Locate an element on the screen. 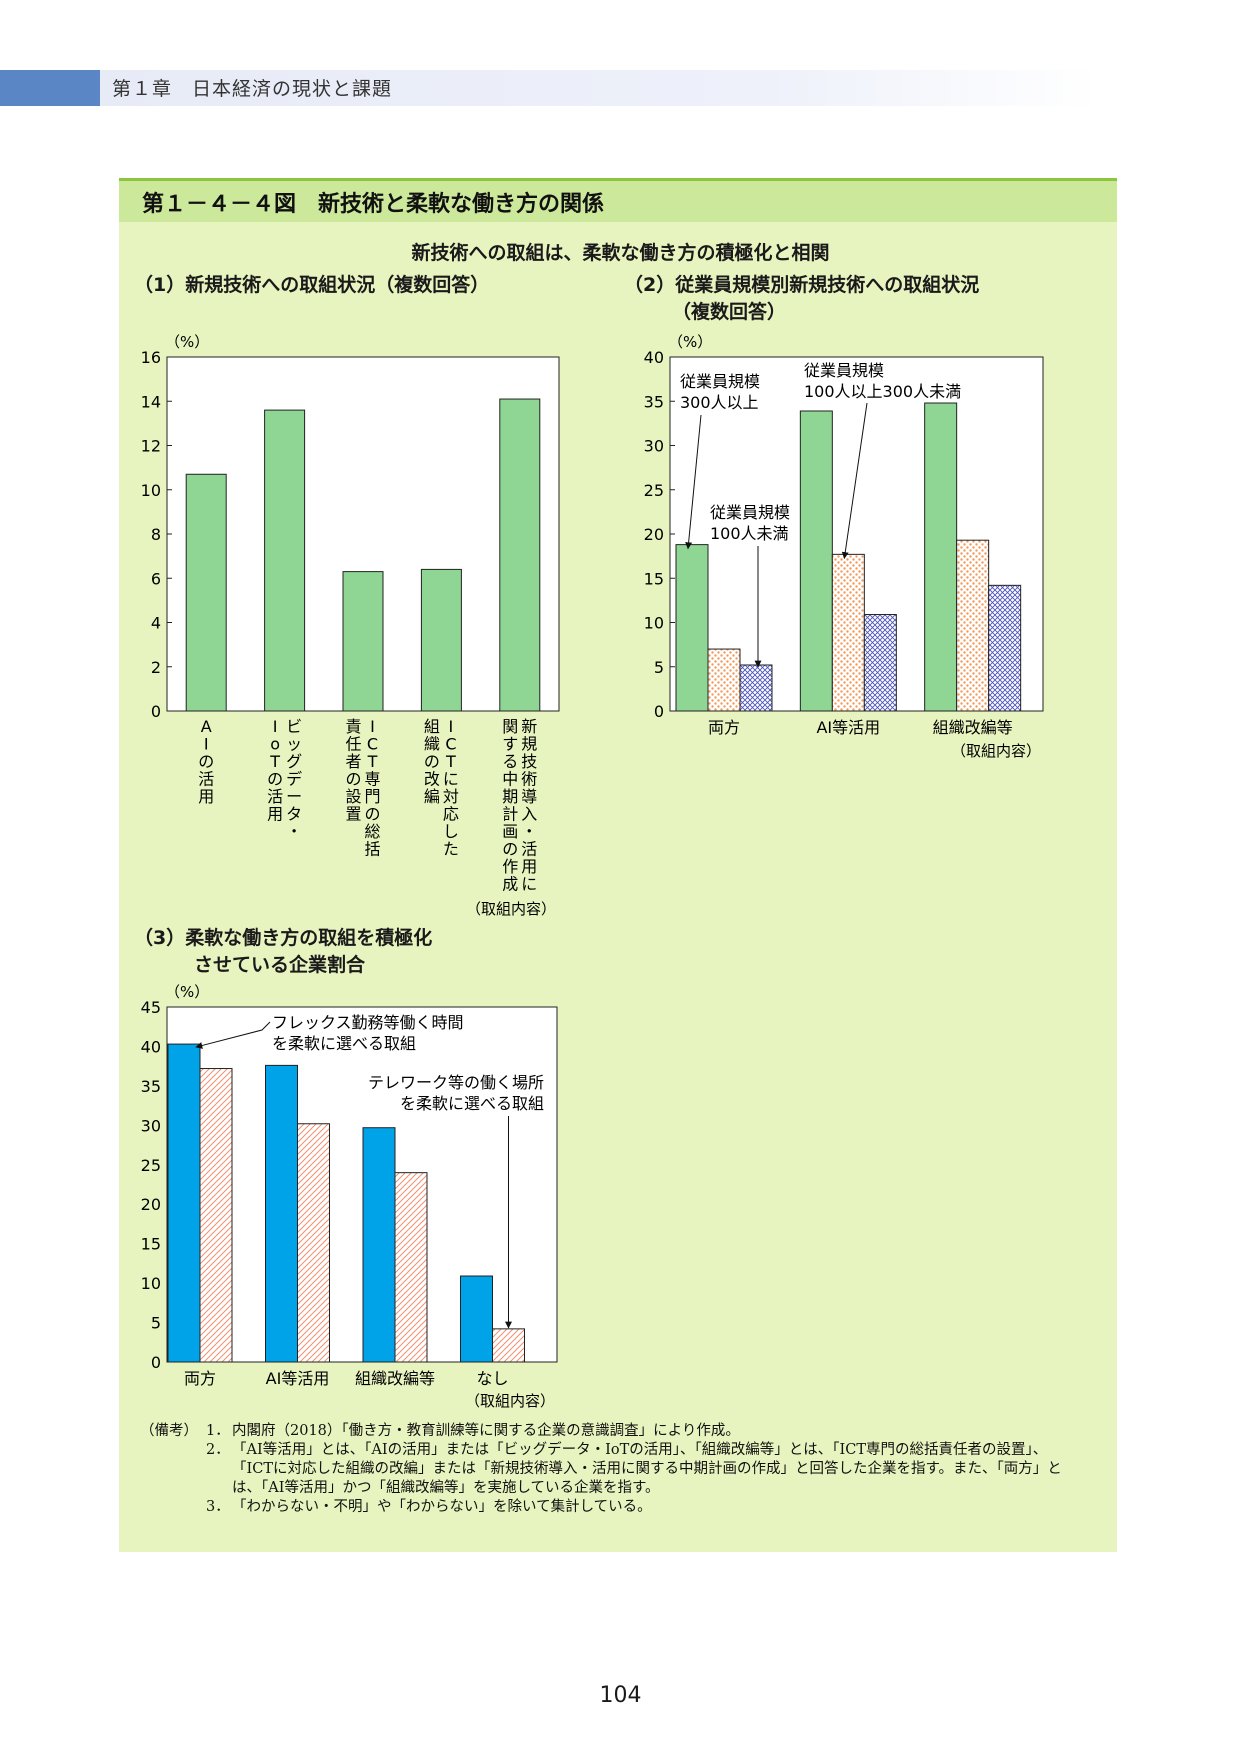  y-tick-label: 6 is located at coordinates (156, 578).